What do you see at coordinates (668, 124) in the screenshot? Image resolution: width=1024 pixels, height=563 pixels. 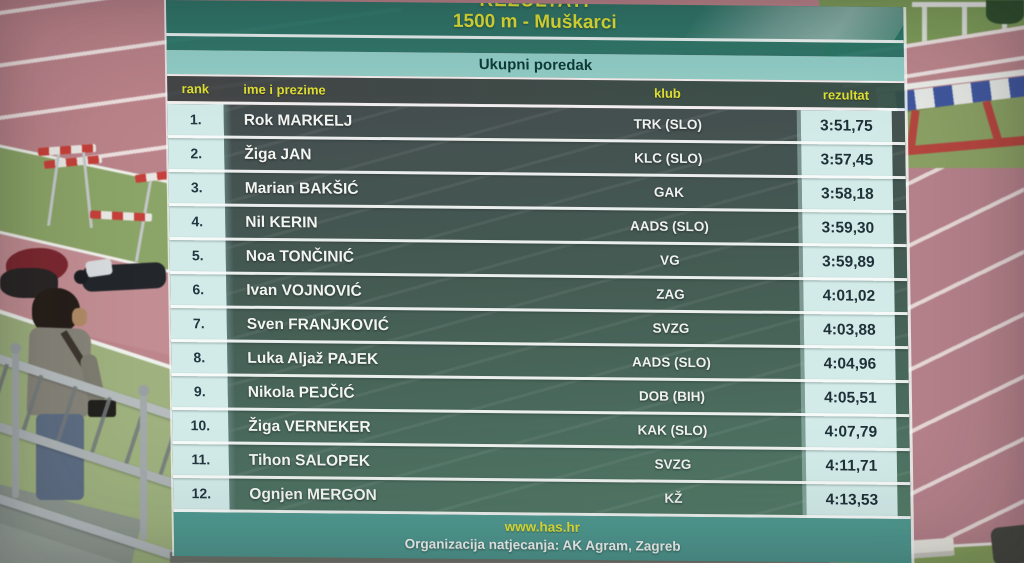 I see `club-cell: TRK (SLO)` at bounding box center [668, 124].